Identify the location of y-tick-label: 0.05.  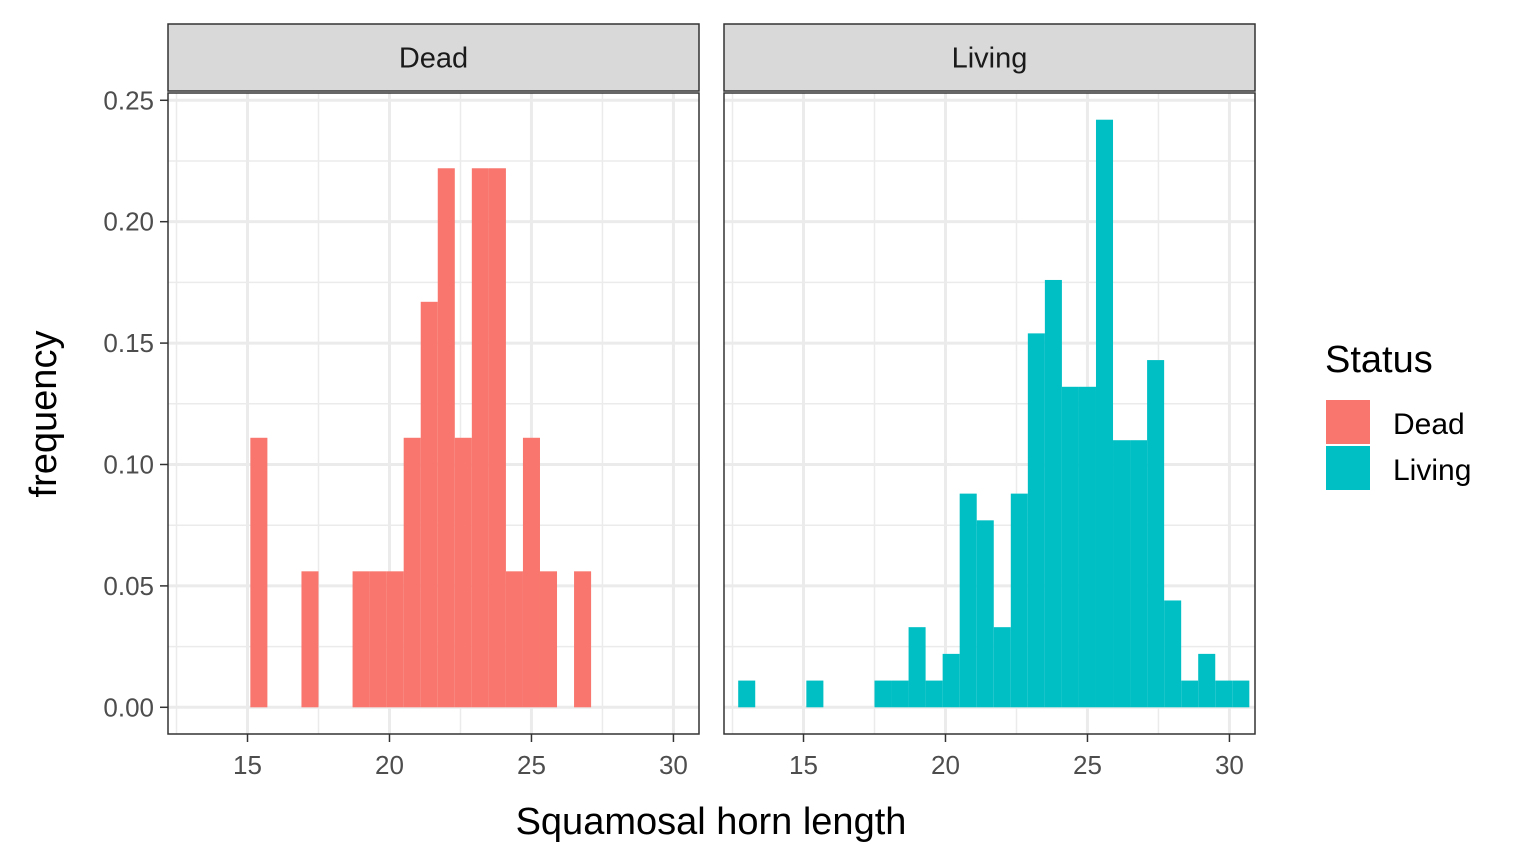
(128, 586).